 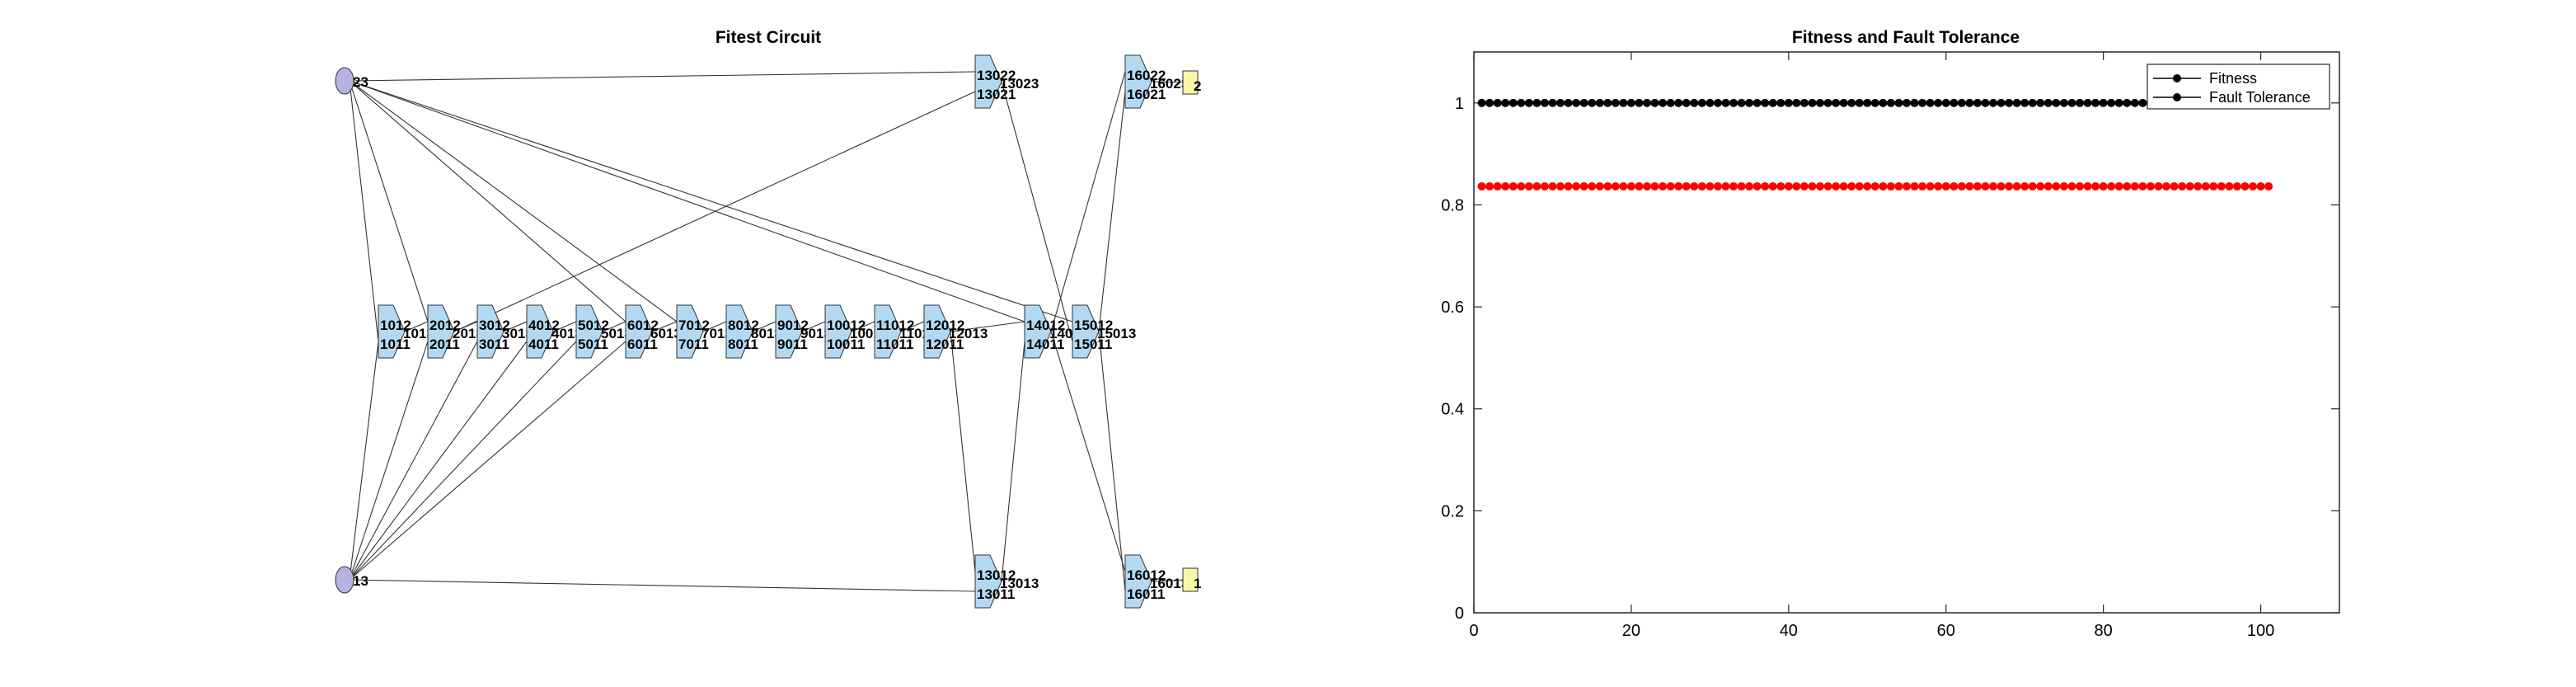 I want to click on gate-label: 11012, so click(x=895, y=325).